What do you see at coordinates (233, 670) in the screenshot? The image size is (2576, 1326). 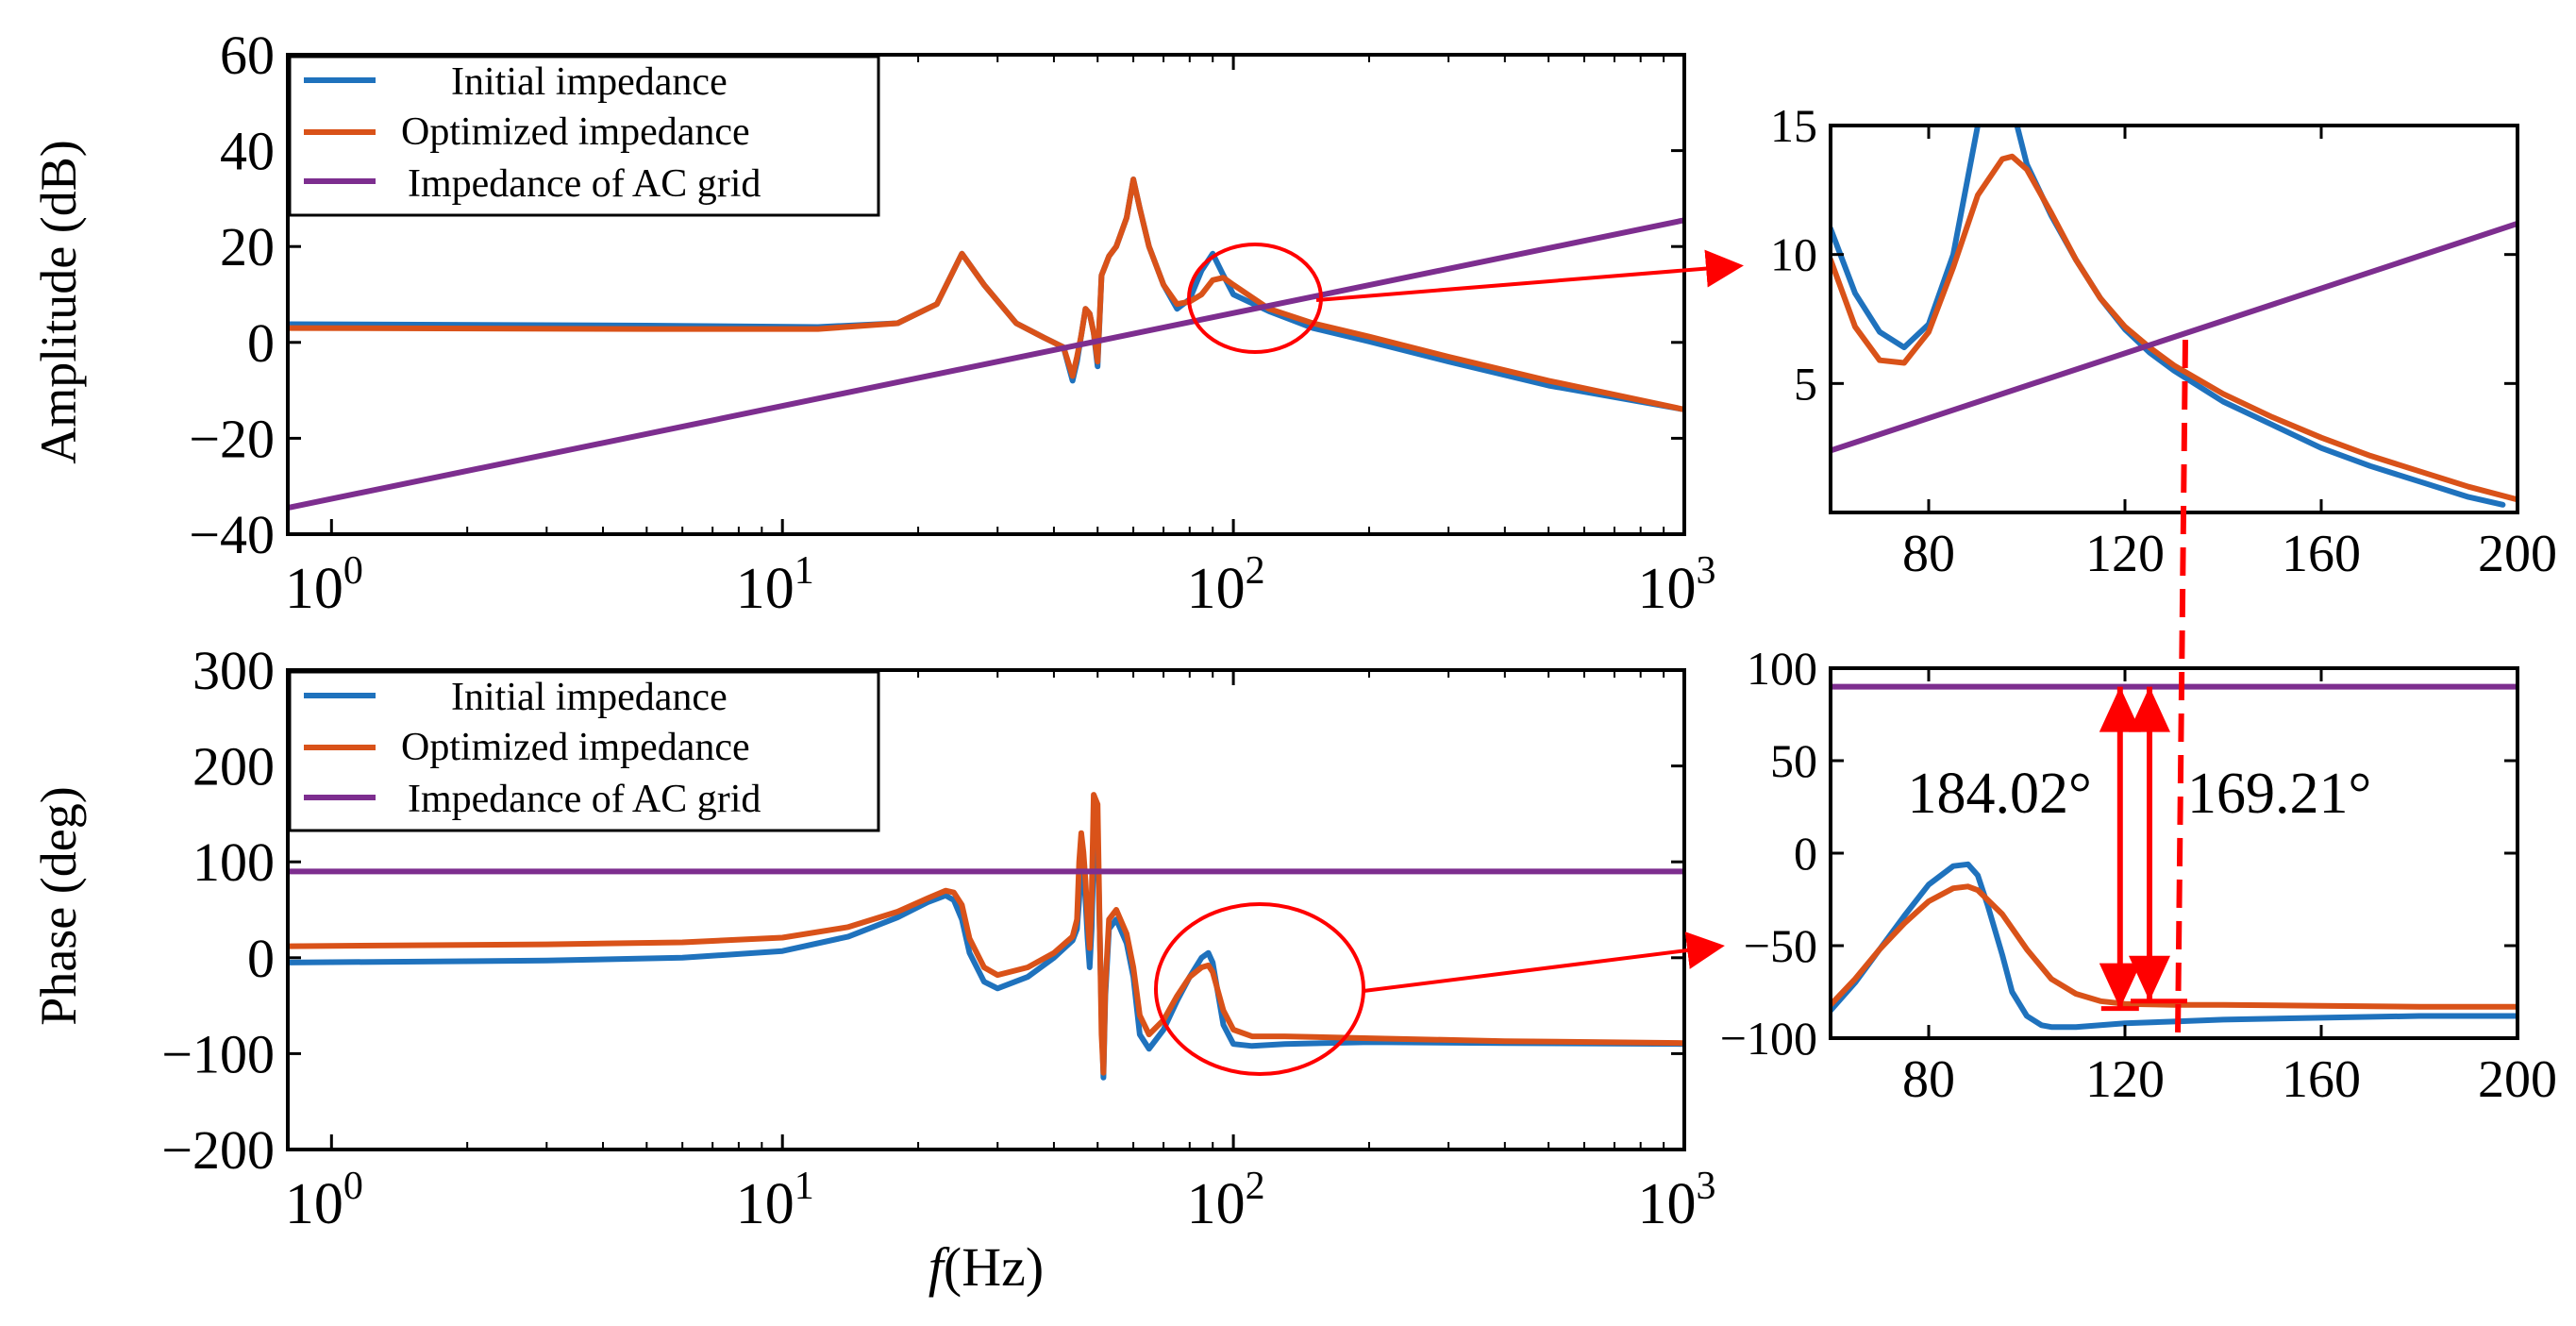 I see `y-tick-label: 300` at bounding box center [233, 670].